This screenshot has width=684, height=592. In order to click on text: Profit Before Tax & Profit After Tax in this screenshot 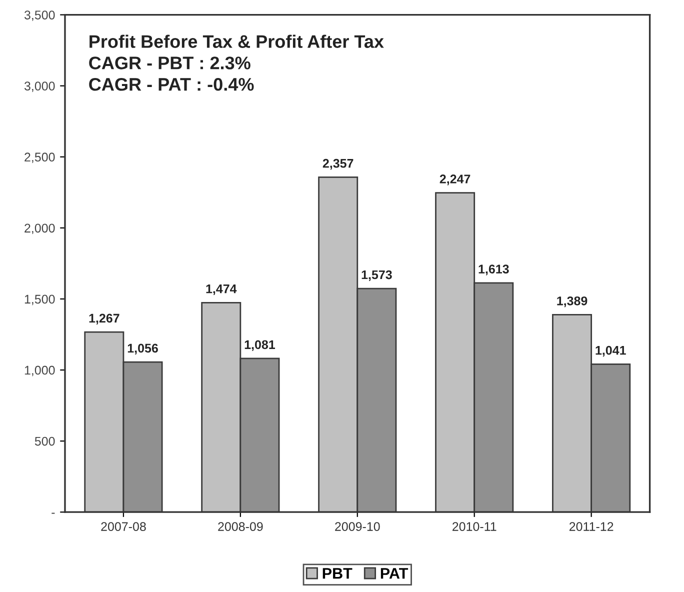, I will do `click(237, 41)`.